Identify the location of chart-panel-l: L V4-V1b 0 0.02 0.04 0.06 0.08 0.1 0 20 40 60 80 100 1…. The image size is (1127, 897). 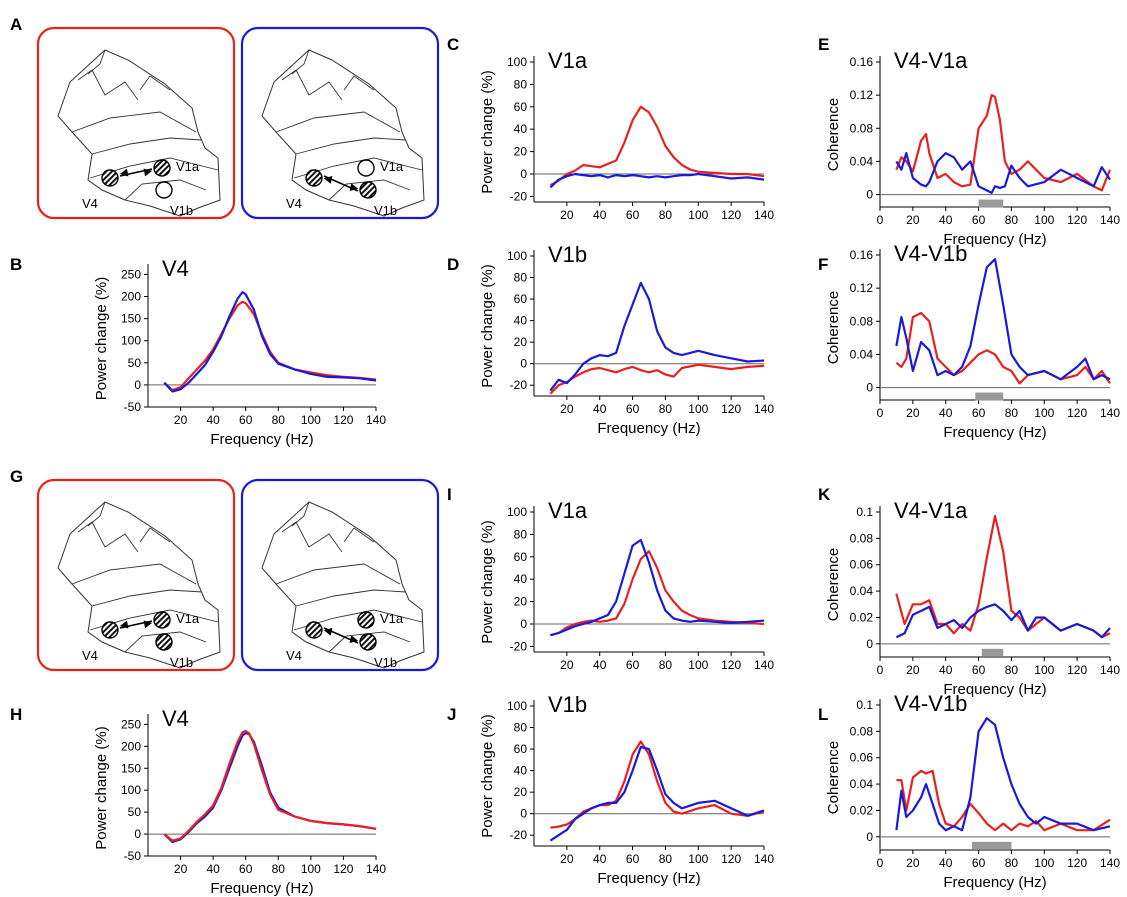
(969, 791).